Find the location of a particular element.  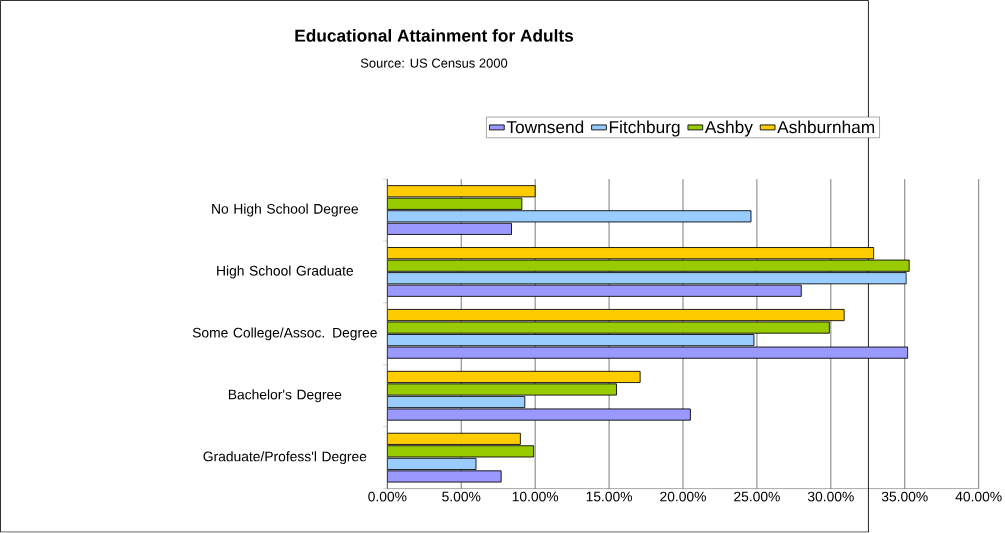

y-tick-label: High School Graduate is located at coordinates (285, 272).